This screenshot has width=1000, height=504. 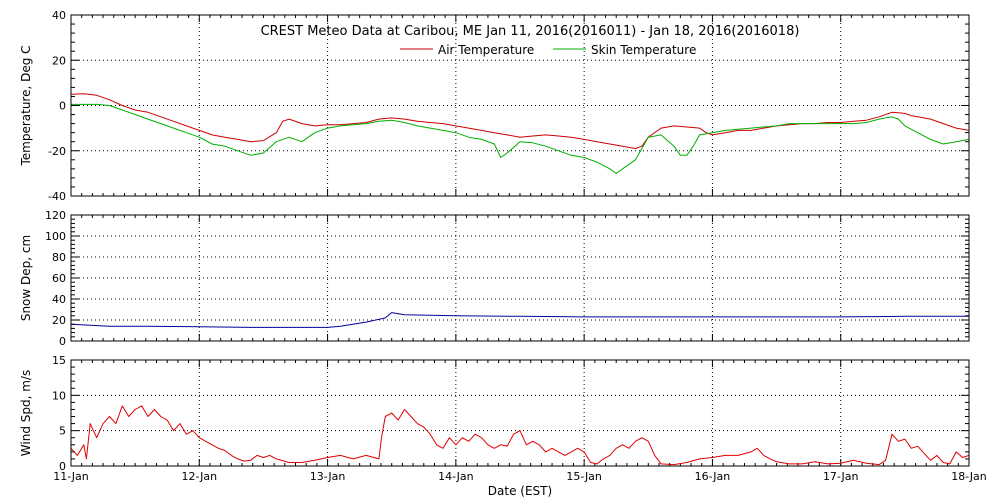 What do you see at coordinates (62, 431) in the screenshot?
I see `y-tick-label: 5` at bounding box center [62, 431].